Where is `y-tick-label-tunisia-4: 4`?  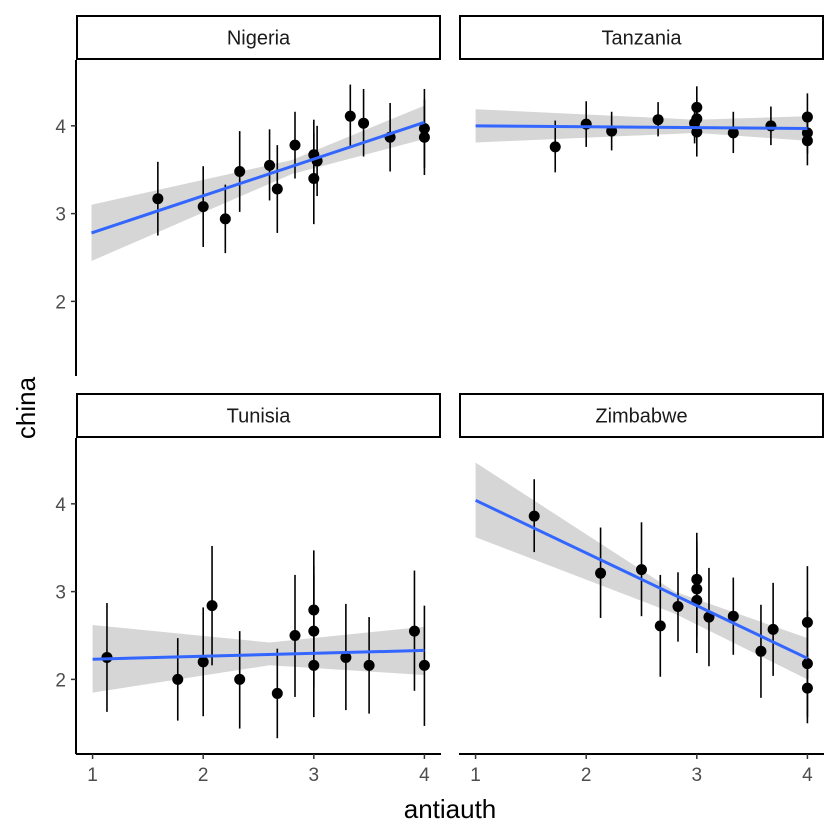 y-tick-label-tunisia-4: 4 is located at coordinates (60, 505).